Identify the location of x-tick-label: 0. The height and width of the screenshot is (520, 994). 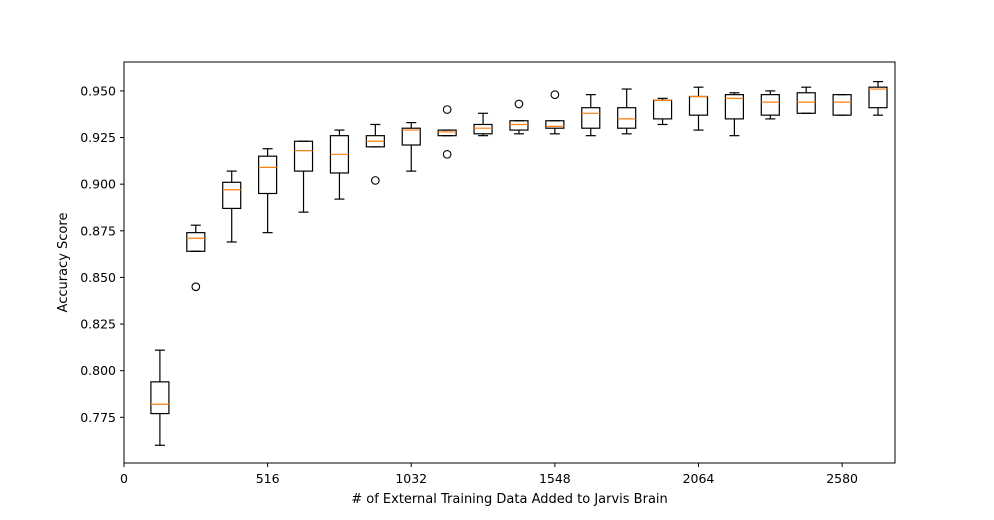
(124, 478).